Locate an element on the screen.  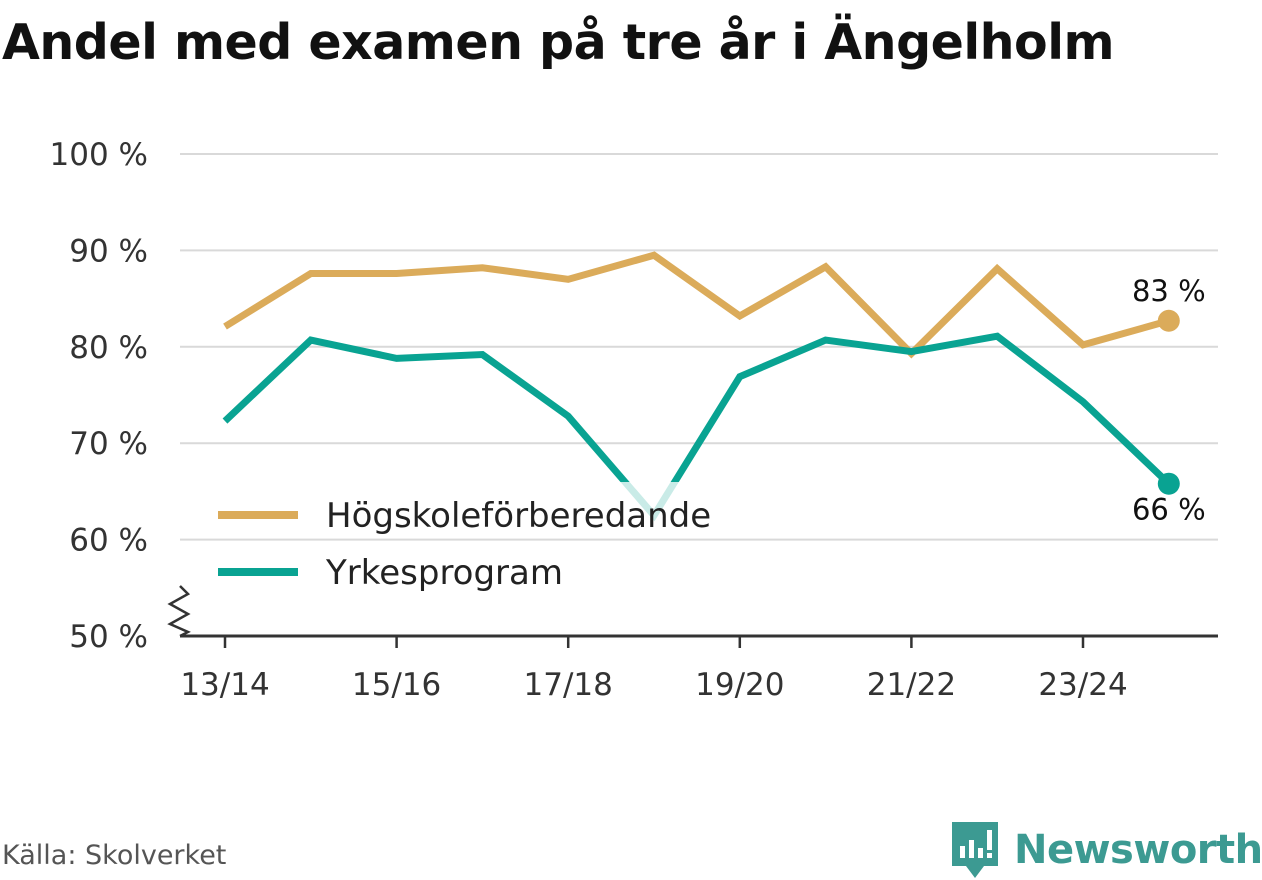
x-tick-label: 21/22 is located at coordinates (911, 685).